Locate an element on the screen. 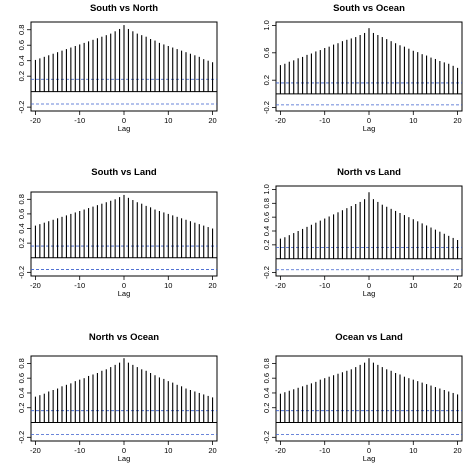 The width and height of the screenshot is (474, 474). panel-title: South vs Ocean is located at coordinates (369, 8).